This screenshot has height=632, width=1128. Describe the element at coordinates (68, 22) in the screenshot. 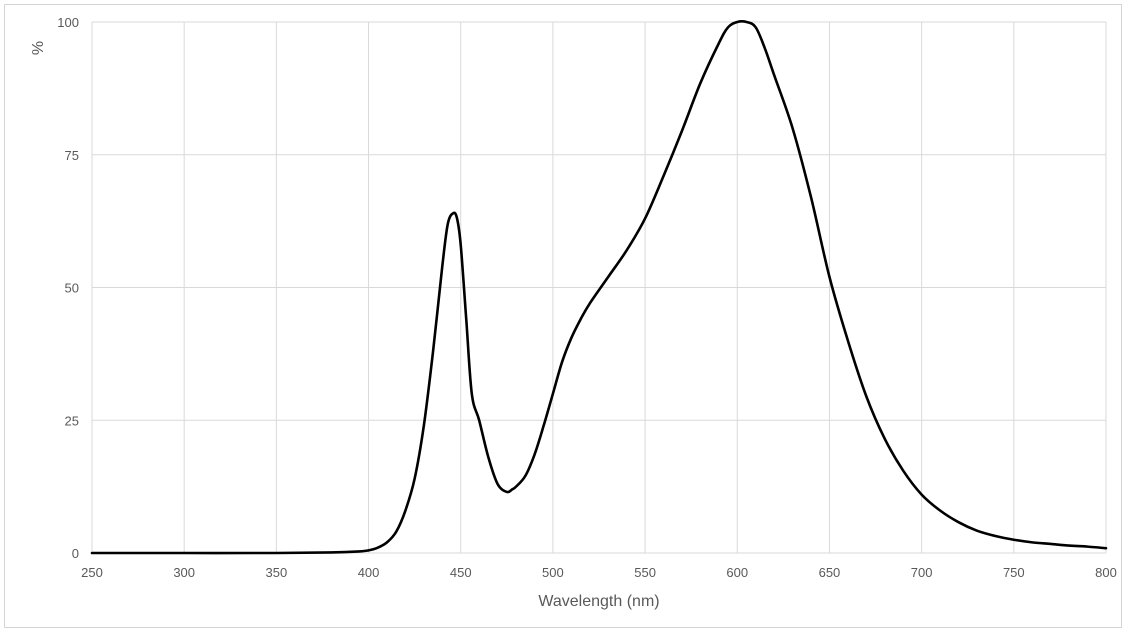

I see `y-tick-label: 100` at that location.